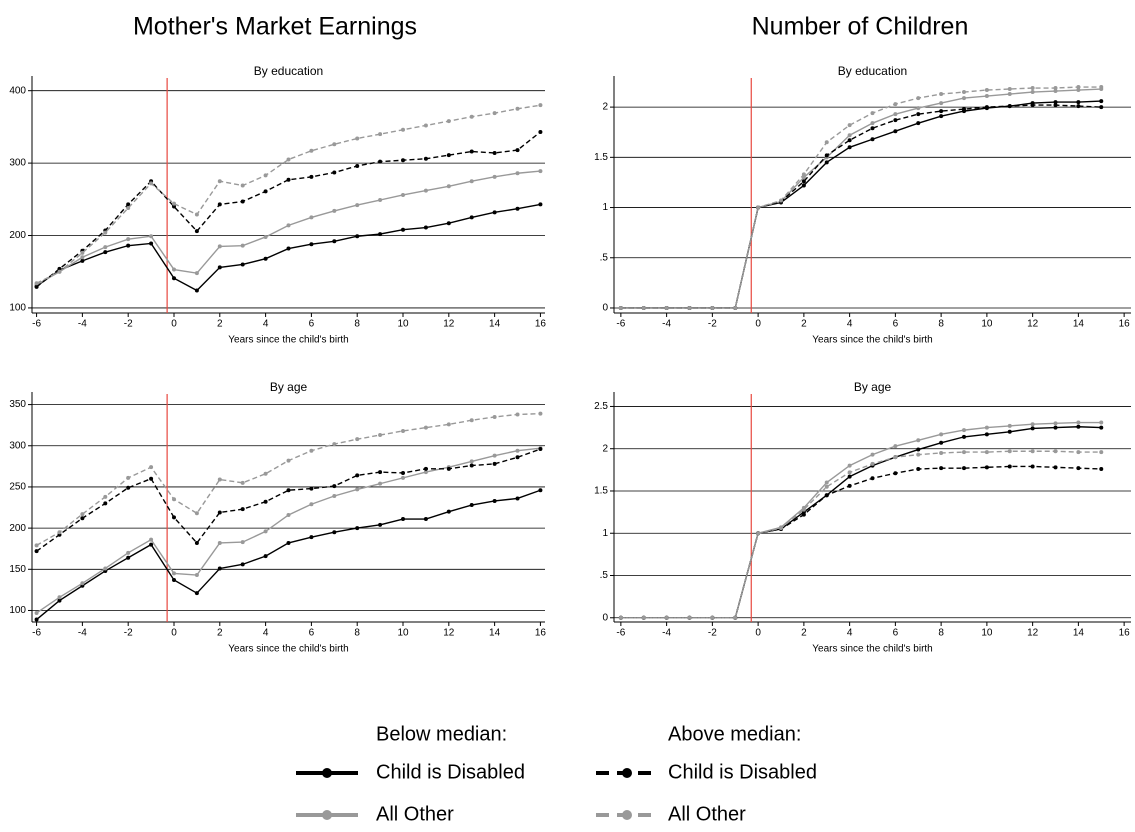 The width and height of the screenshot is (1135, 832). Describe the element at coordinates (17, 235) in the screenshot. I see `y-tick-label: 200` at that location.